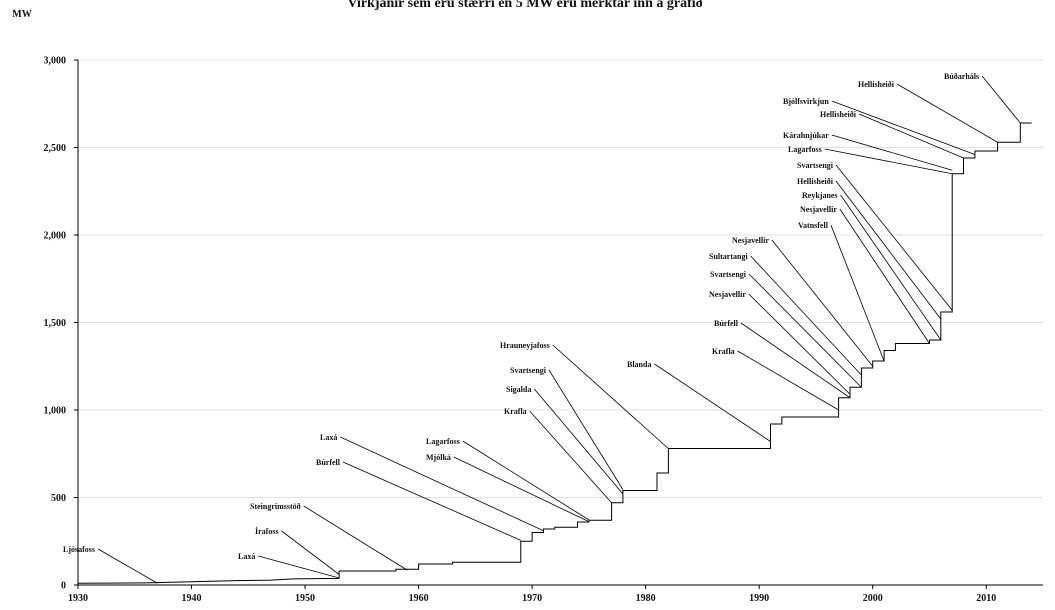  I want to click on annotation-label: Sultartangi, so click(728, 256).